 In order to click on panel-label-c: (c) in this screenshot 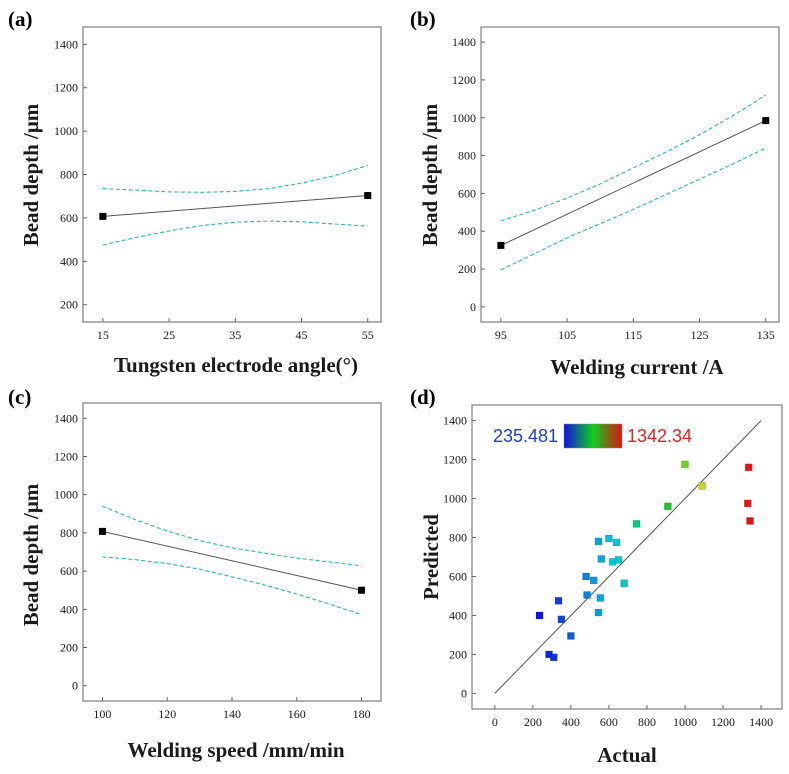, I will do `click(19, 397)`.